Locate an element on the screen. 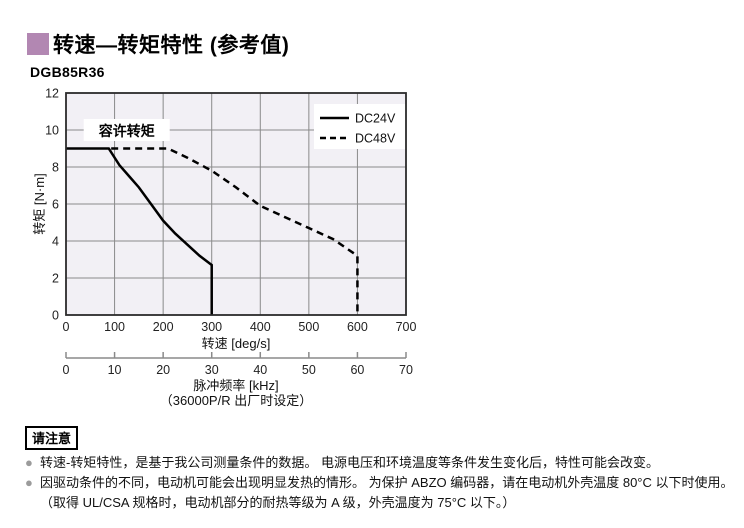 The image size is (744, 528). y-tick-label: 0 is located at coordinates (55, 316).